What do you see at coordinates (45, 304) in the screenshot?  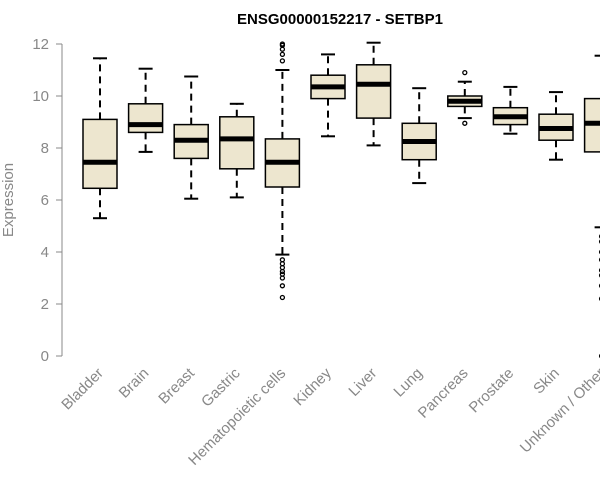 I see `y-tick-label: 2` at bounding box center [45, 304].